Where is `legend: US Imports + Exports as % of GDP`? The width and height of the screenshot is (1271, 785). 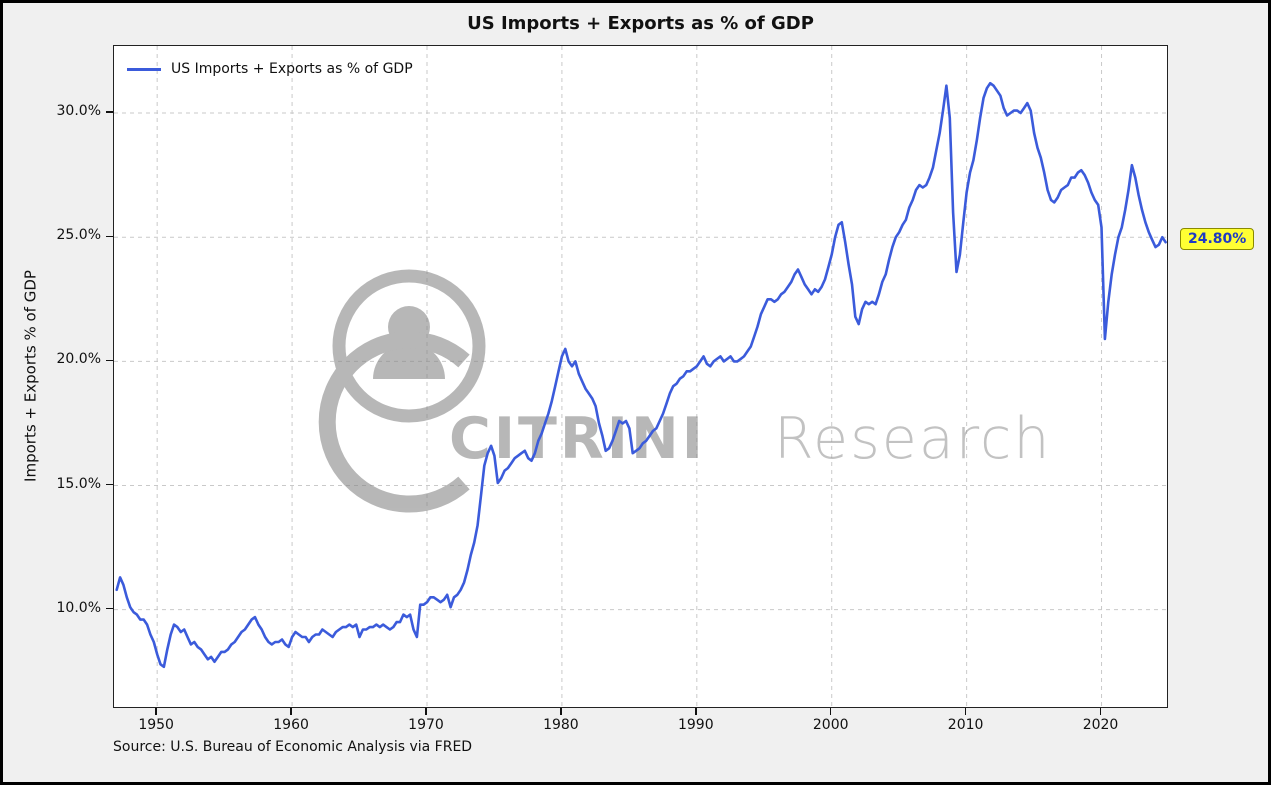
legend: US Imports + Exports as % of GDP is located at coordinates (270, 69).